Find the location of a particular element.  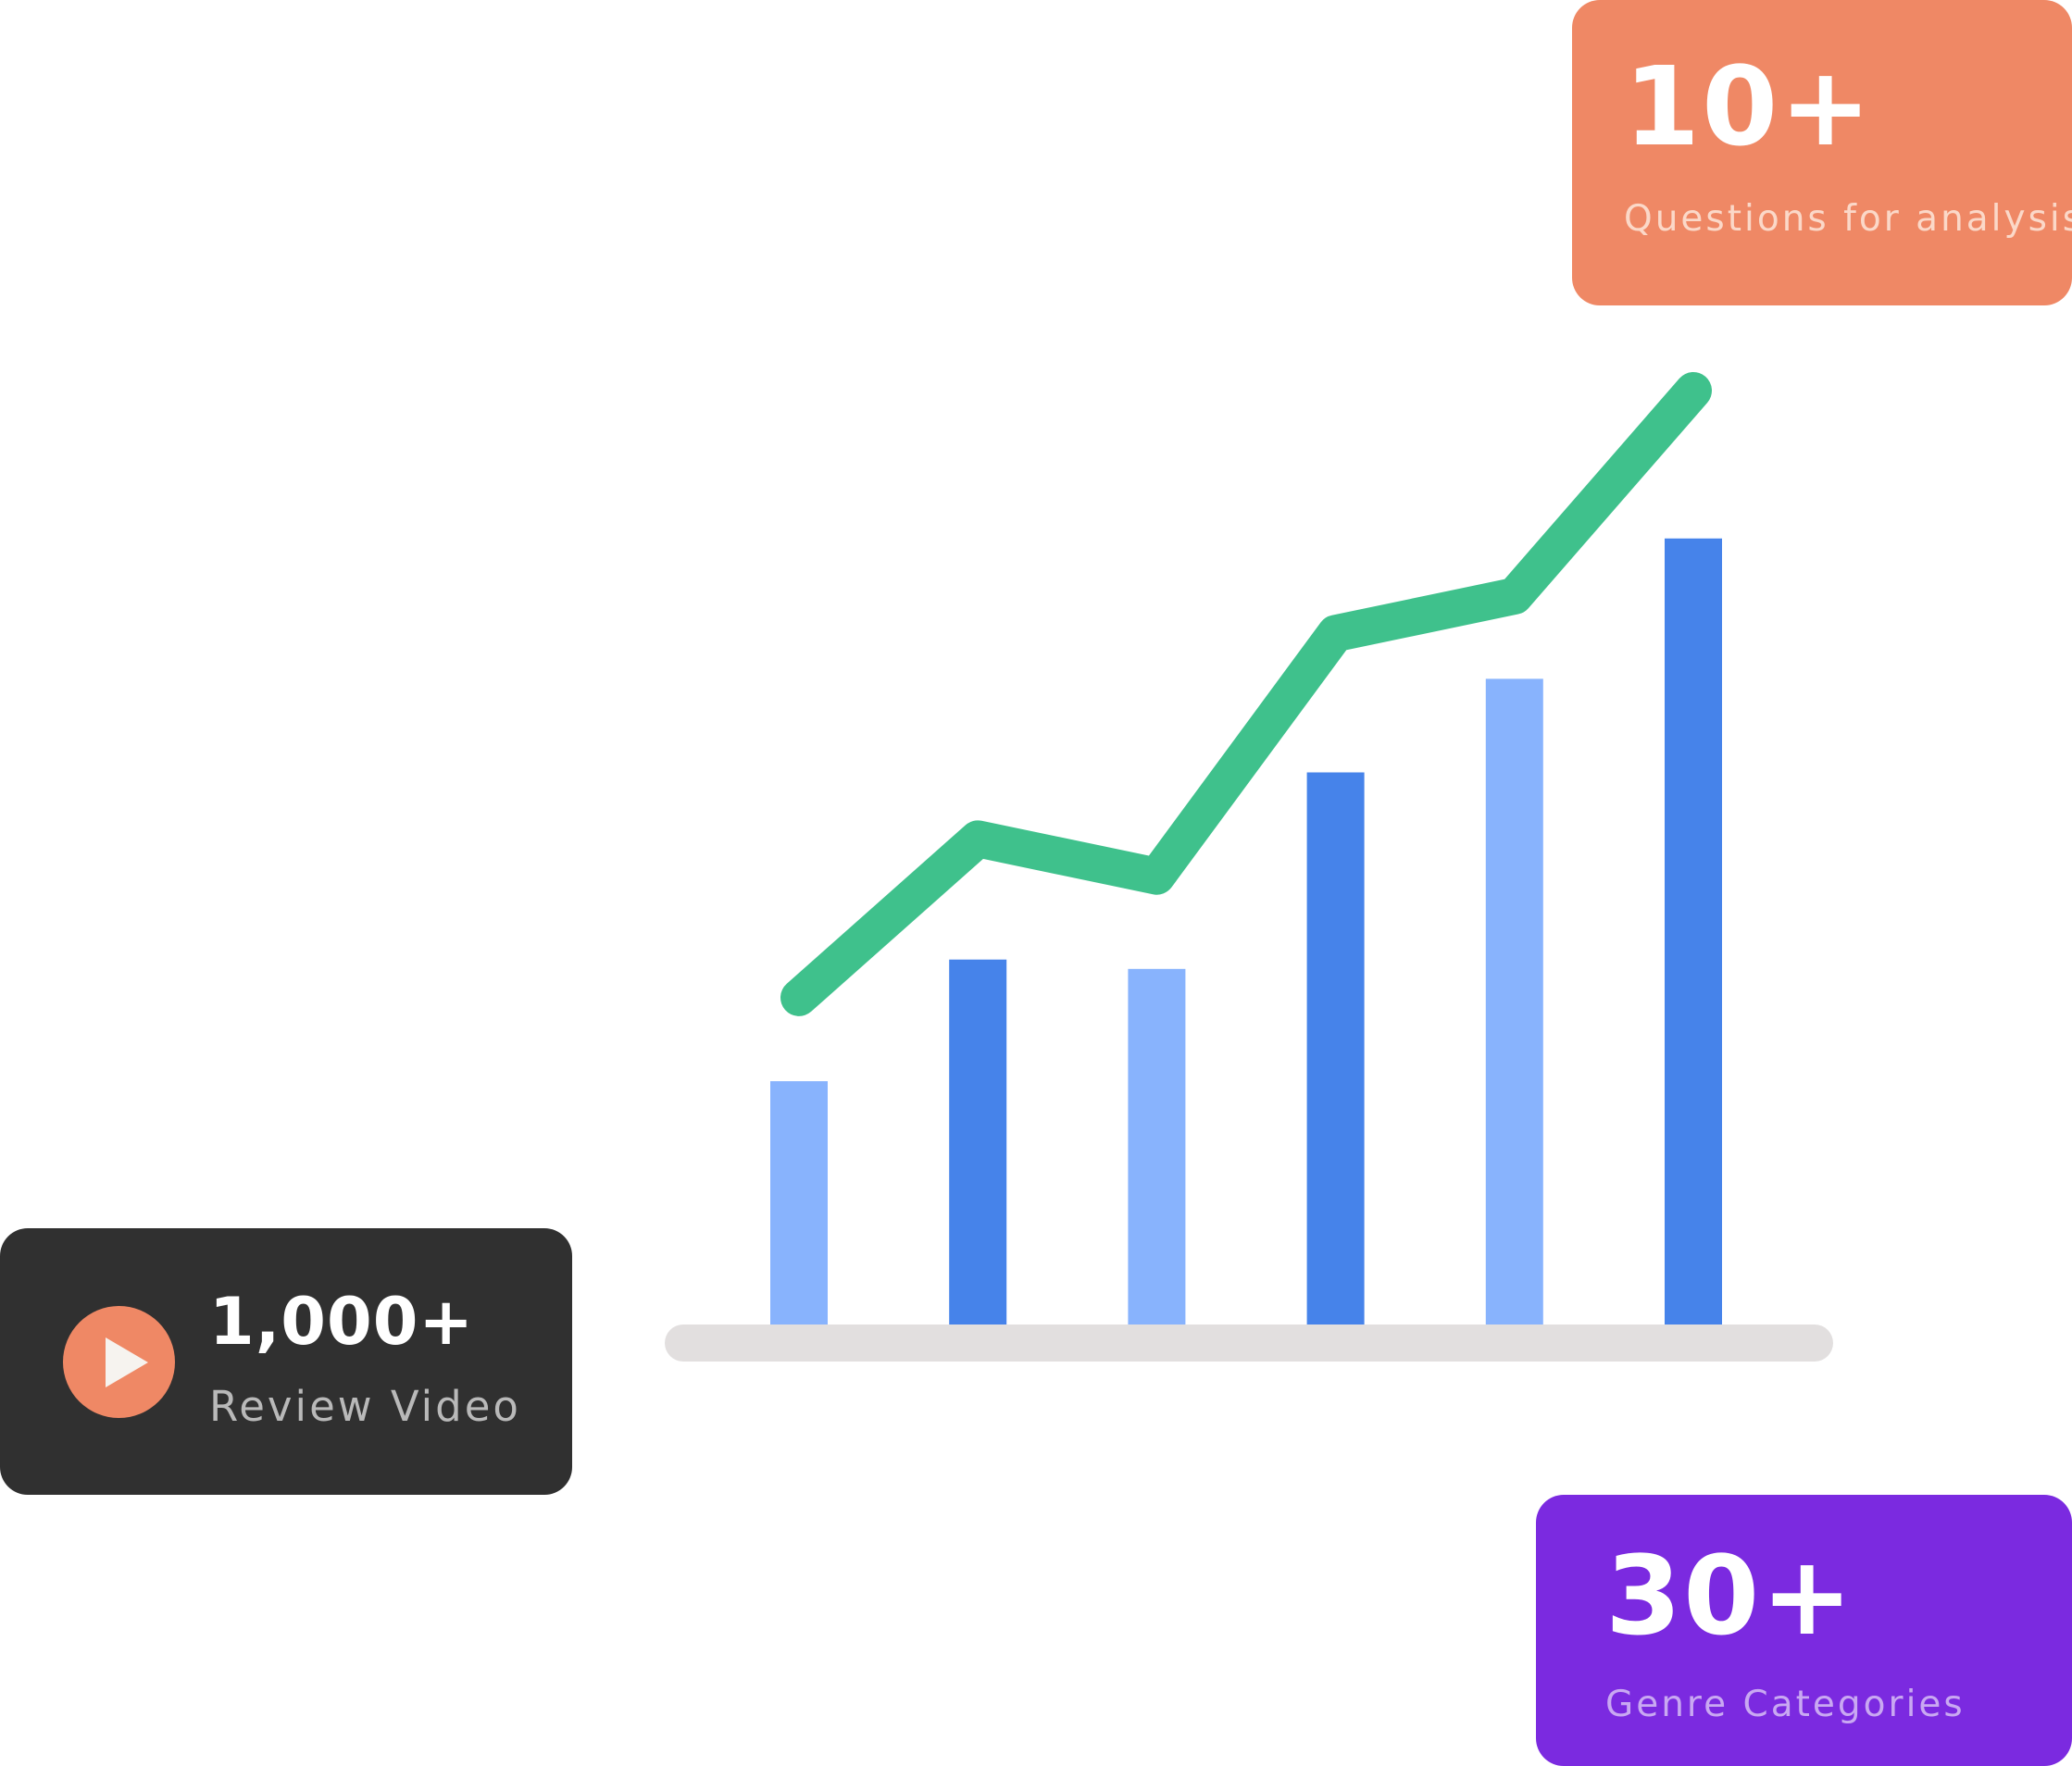

review-video-count: 1,000+ is located at coordinates (342, 1321).